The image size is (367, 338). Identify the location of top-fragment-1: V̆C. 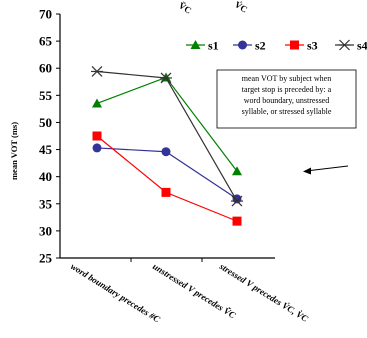
(185, 8).